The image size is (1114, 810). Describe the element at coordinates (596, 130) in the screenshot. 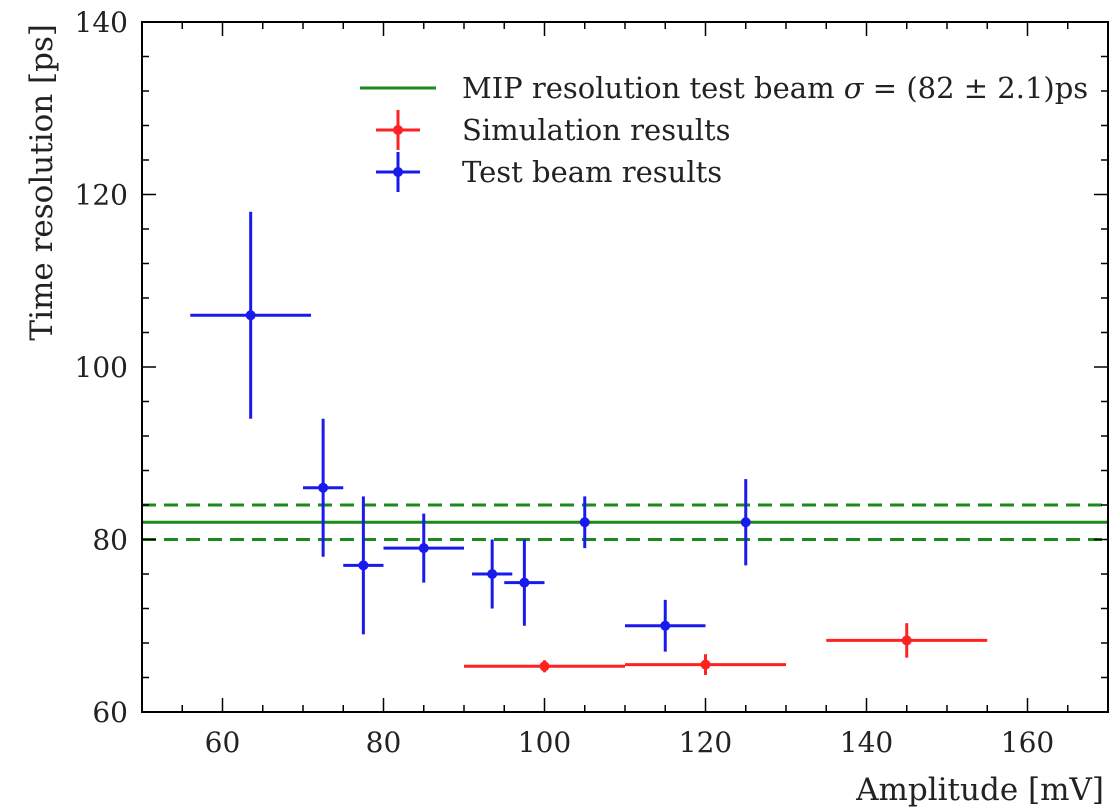

I see `legend-label-simulation: Simulation results` at that location.